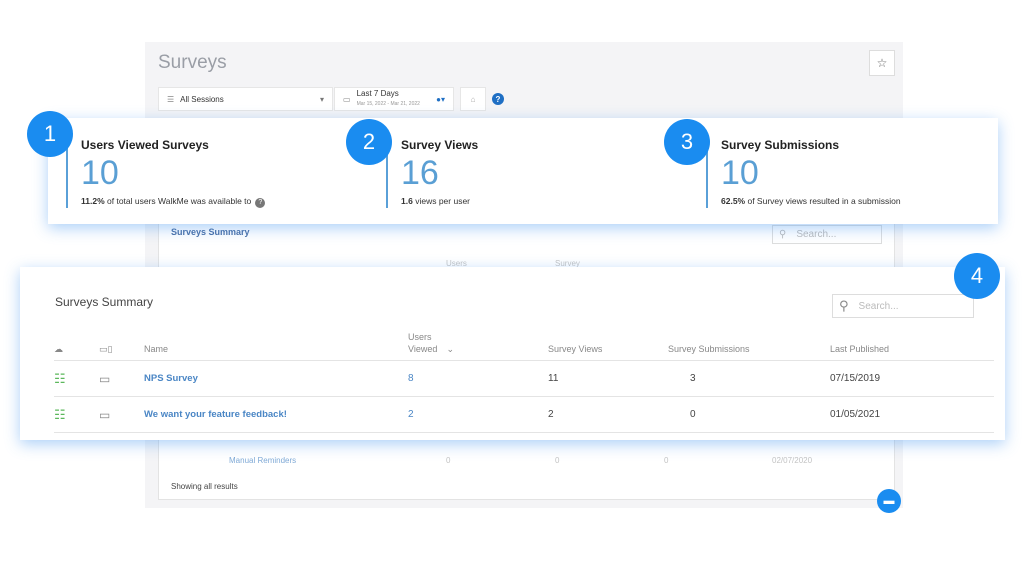  Describe the element at coordinates (347, 99) in the screenshot. I see `calendar-icon: ▭` at that location.